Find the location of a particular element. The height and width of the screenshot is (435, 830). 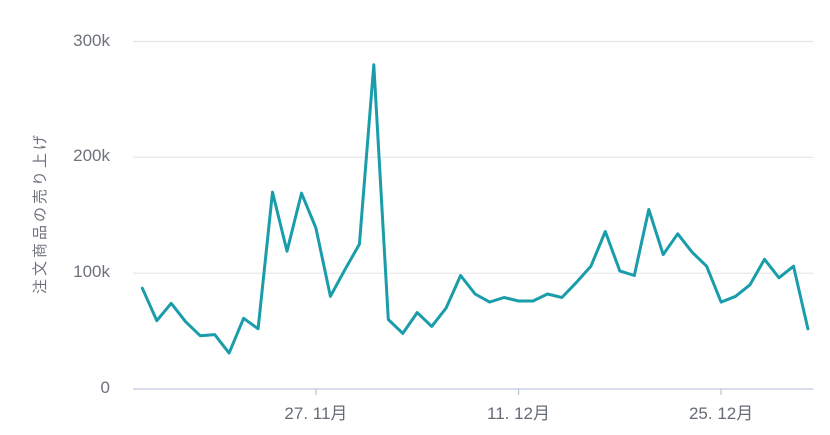

y-axis-tick-labels: 0 100k 200k 300k is located at coordinates (55, 217).